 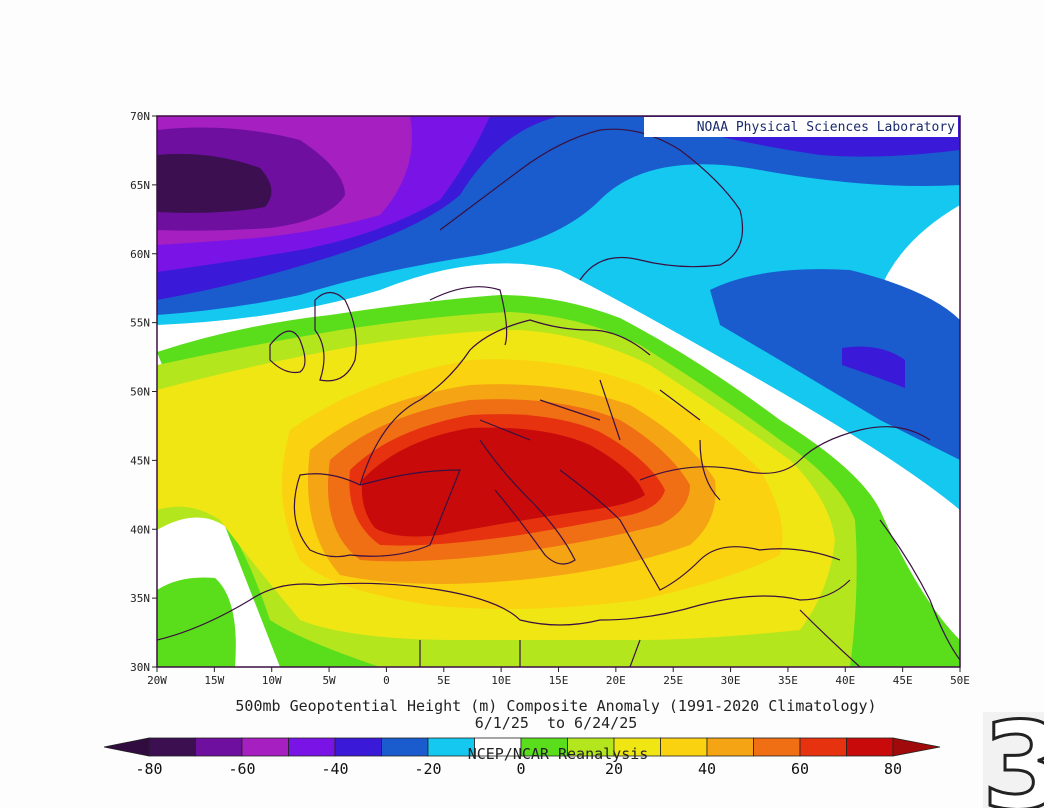 I want to click on lon-tick-label: 20E, so click(x=616, y=680).